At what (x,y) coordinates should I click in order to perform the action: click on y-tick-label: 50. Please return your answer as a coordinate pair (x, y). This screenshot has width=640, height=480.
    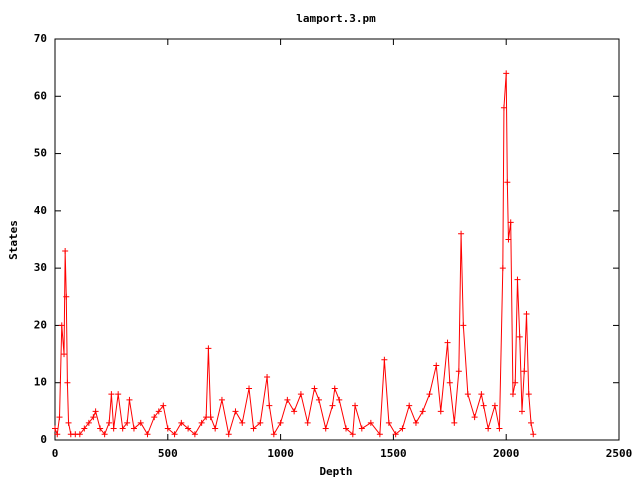
    Looking at the image, I should click on (40, 153).